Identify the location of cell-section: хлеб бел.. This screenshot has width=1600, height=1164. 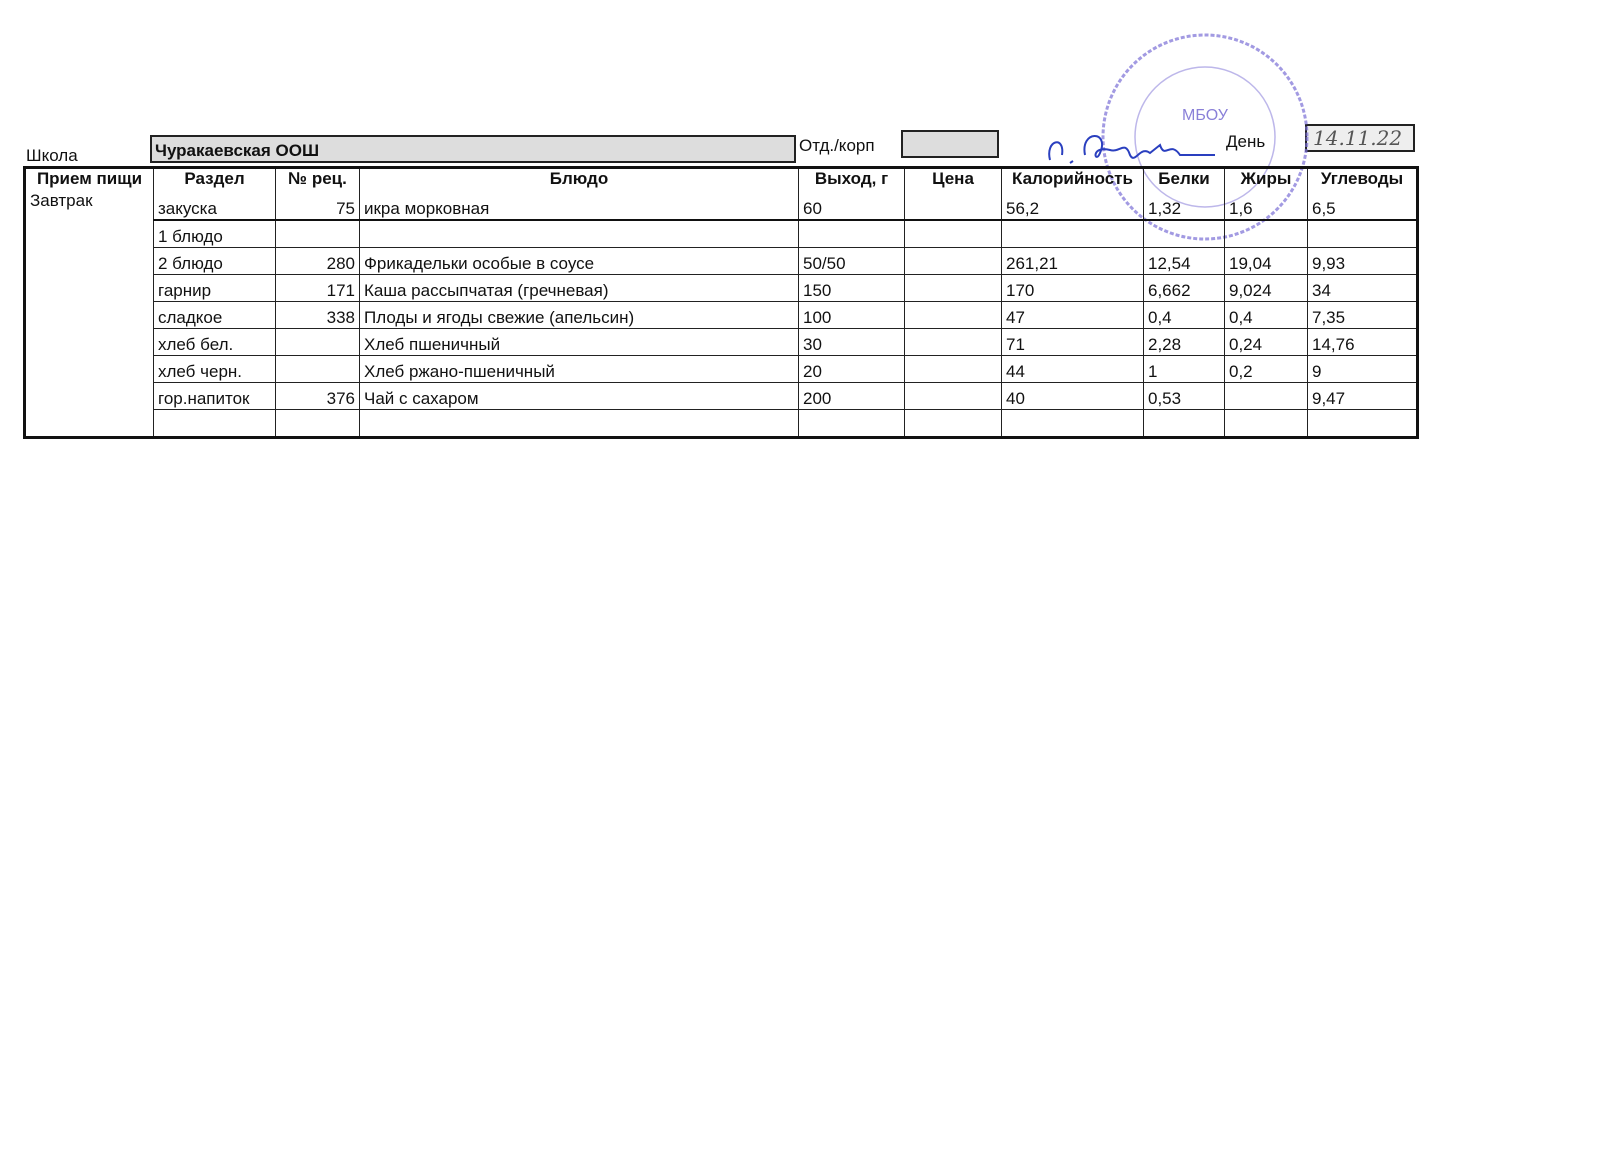
(214, 342).